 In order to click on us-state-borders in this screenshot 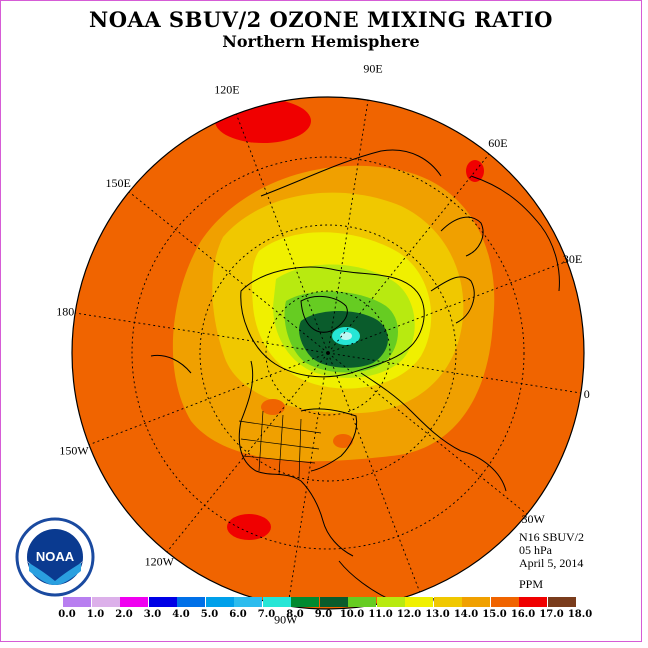, I will do `click(280, 445)`.